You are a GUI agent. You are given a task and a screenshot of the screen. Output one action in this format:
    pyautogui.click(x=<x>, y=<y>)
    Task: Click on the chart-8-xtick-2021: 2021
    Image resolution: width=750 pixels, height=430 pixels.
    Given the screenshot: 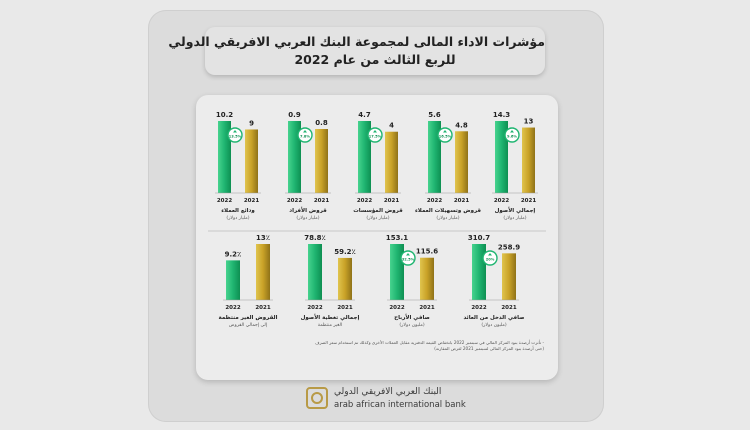 What is the action you would take?
    pyautogui.click(x=344, y=308)
    